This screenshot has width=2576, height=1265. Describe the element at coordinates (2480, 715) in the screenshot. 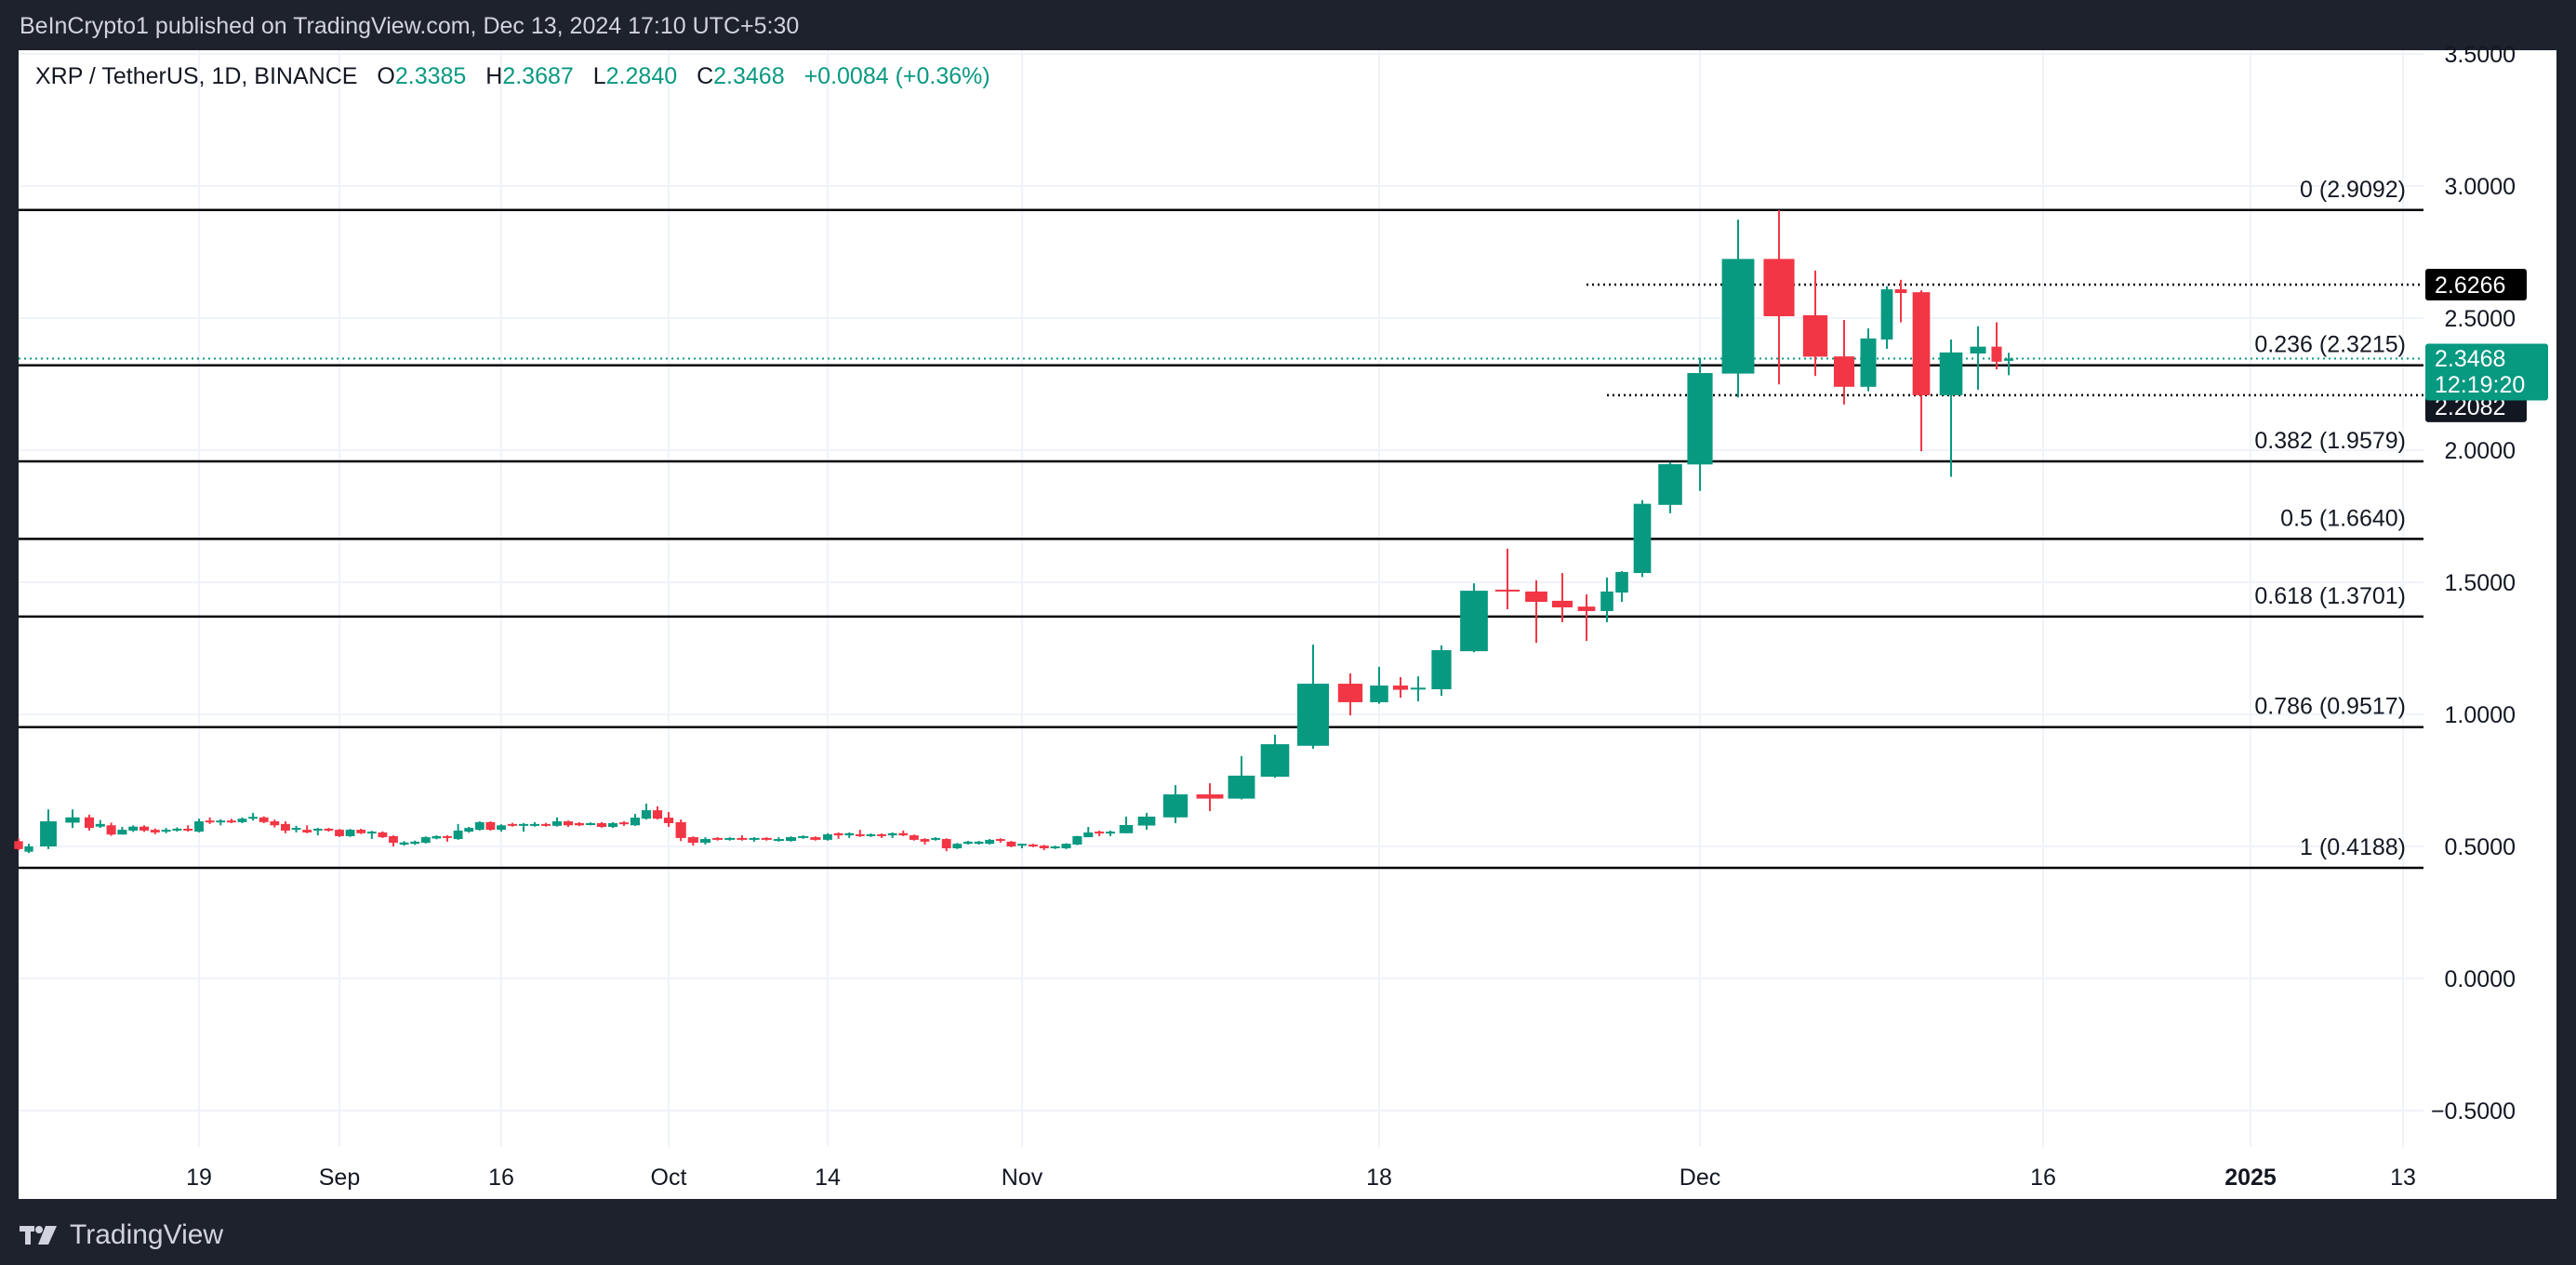

I see `price-tick-label: 1.0000` at that location.